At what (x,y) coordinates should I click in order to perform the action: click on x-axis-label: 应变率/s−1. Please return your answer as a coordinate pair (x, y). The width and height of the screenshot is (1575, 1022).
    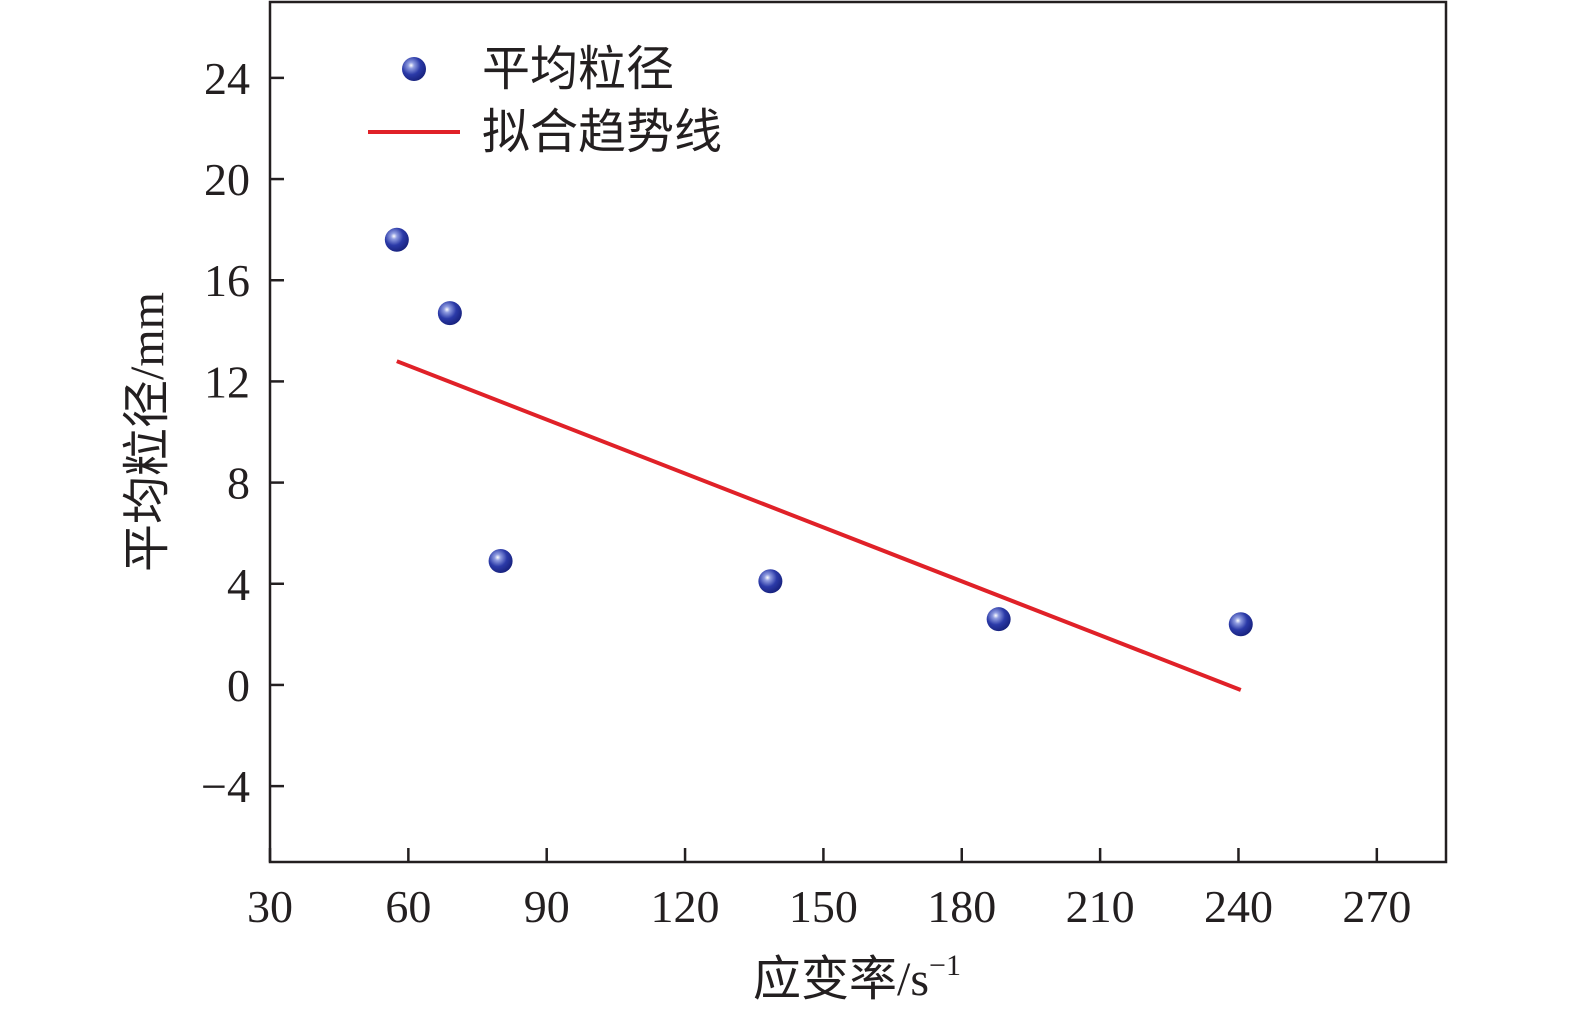
    Looking at the image, I should click on (857, 977).